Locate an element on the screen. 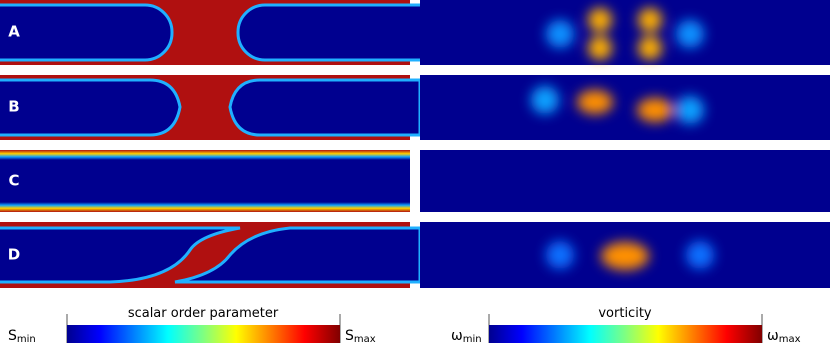  colorbar: vorticity ωmin ωmax is located at coordinates (626, 325).